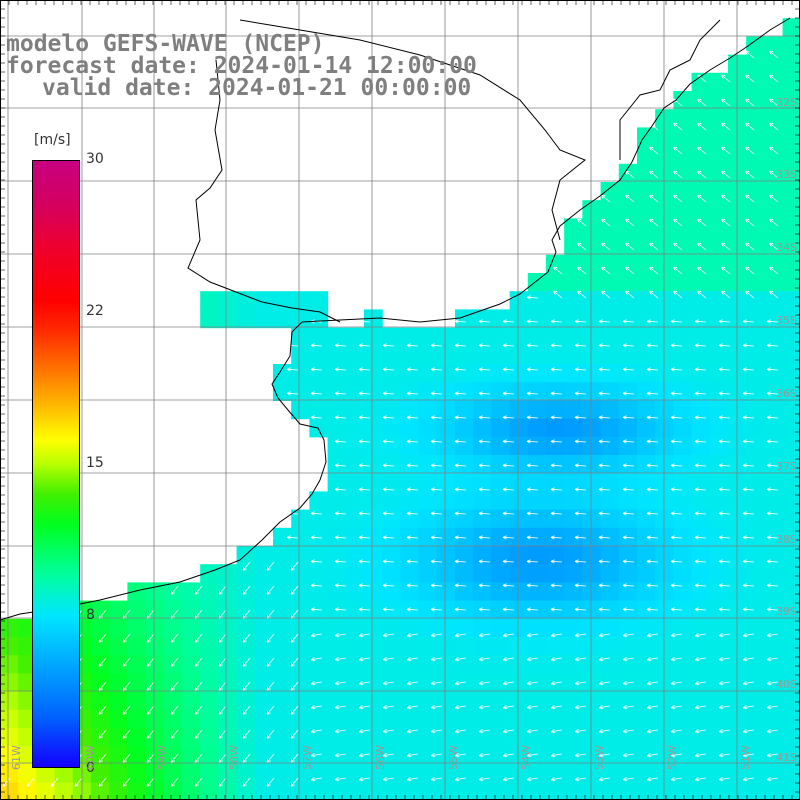 The image size is (800, 800). I want to click on lat-label: 33S, so click(786, 174).